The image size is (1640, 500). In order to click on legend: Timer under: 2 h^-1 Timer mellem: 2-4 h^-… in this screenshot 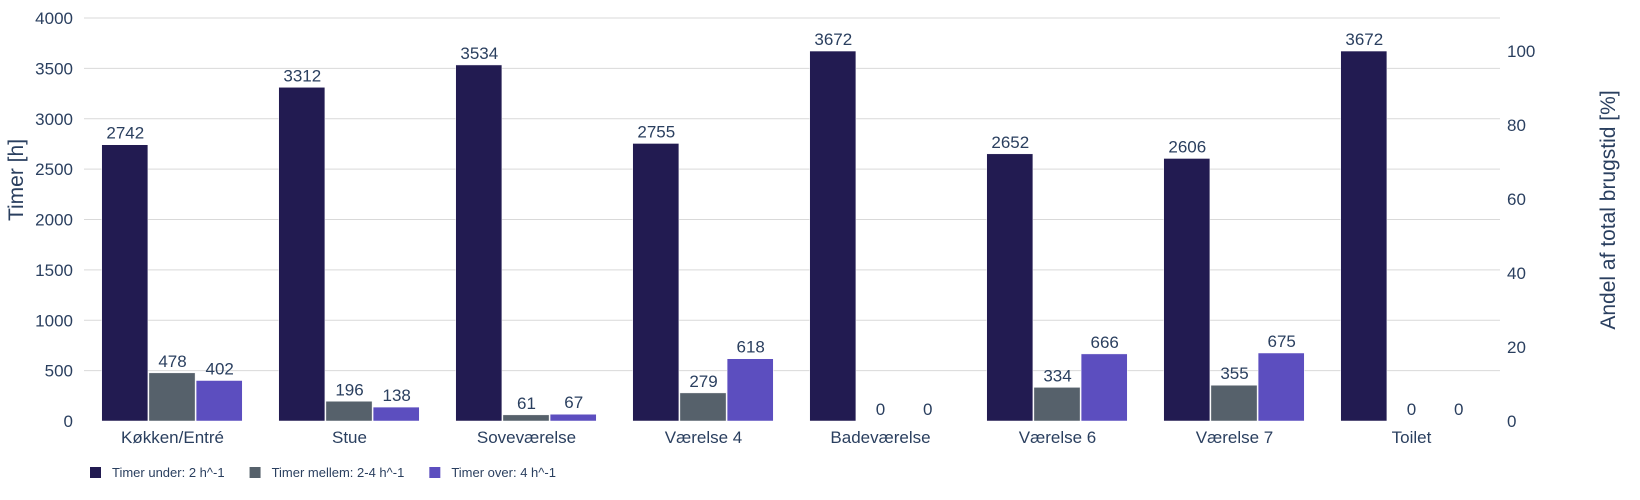, I will do `click(323, 472)`.